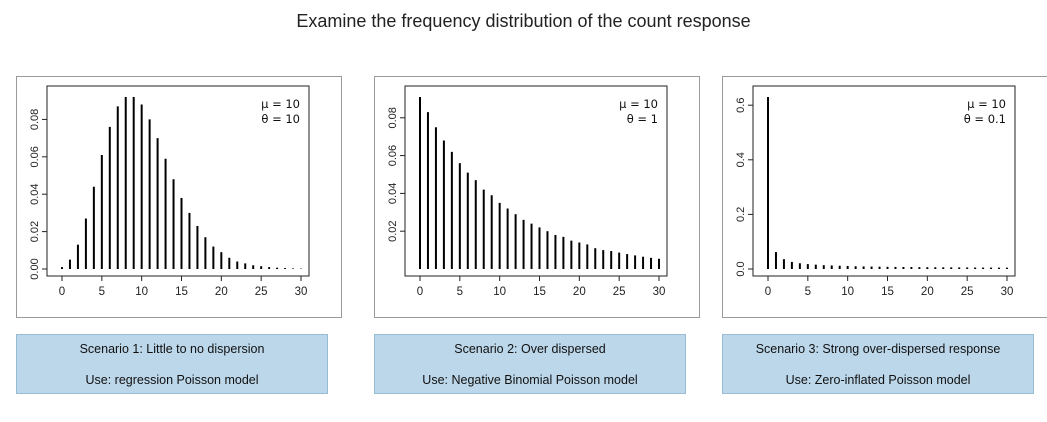  Describe the element at coordinates (985, 119) in the screenshot. I see `legend-entry: θ = 0.1` at that location.